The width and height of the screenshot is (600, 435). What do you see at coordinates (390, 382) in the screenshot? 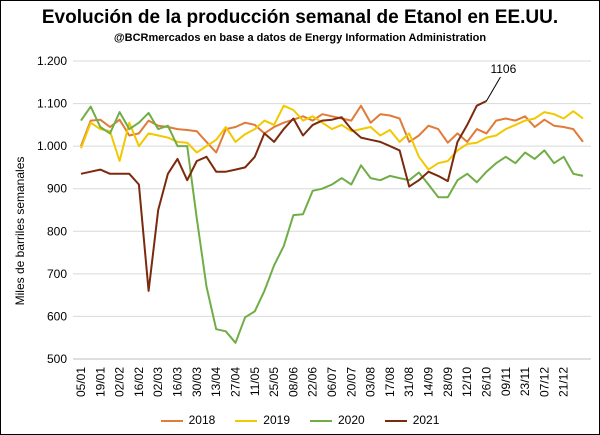
I see `x-tick-label: 17/08` at bounding box center [390, 382].